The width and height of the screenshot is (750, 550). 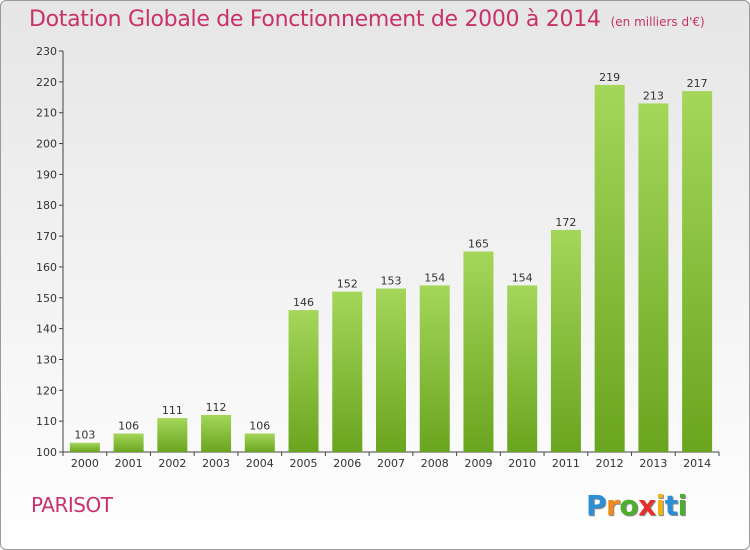 I want to click on data-label: 217, so click(x=697, y=83).